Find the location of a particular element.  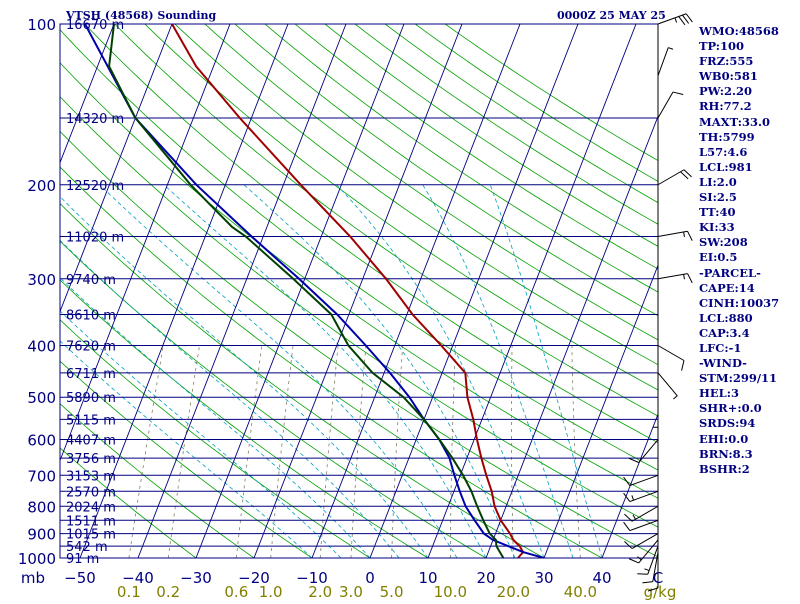

height-label: 5115 m is located at coordinates (91, 420).